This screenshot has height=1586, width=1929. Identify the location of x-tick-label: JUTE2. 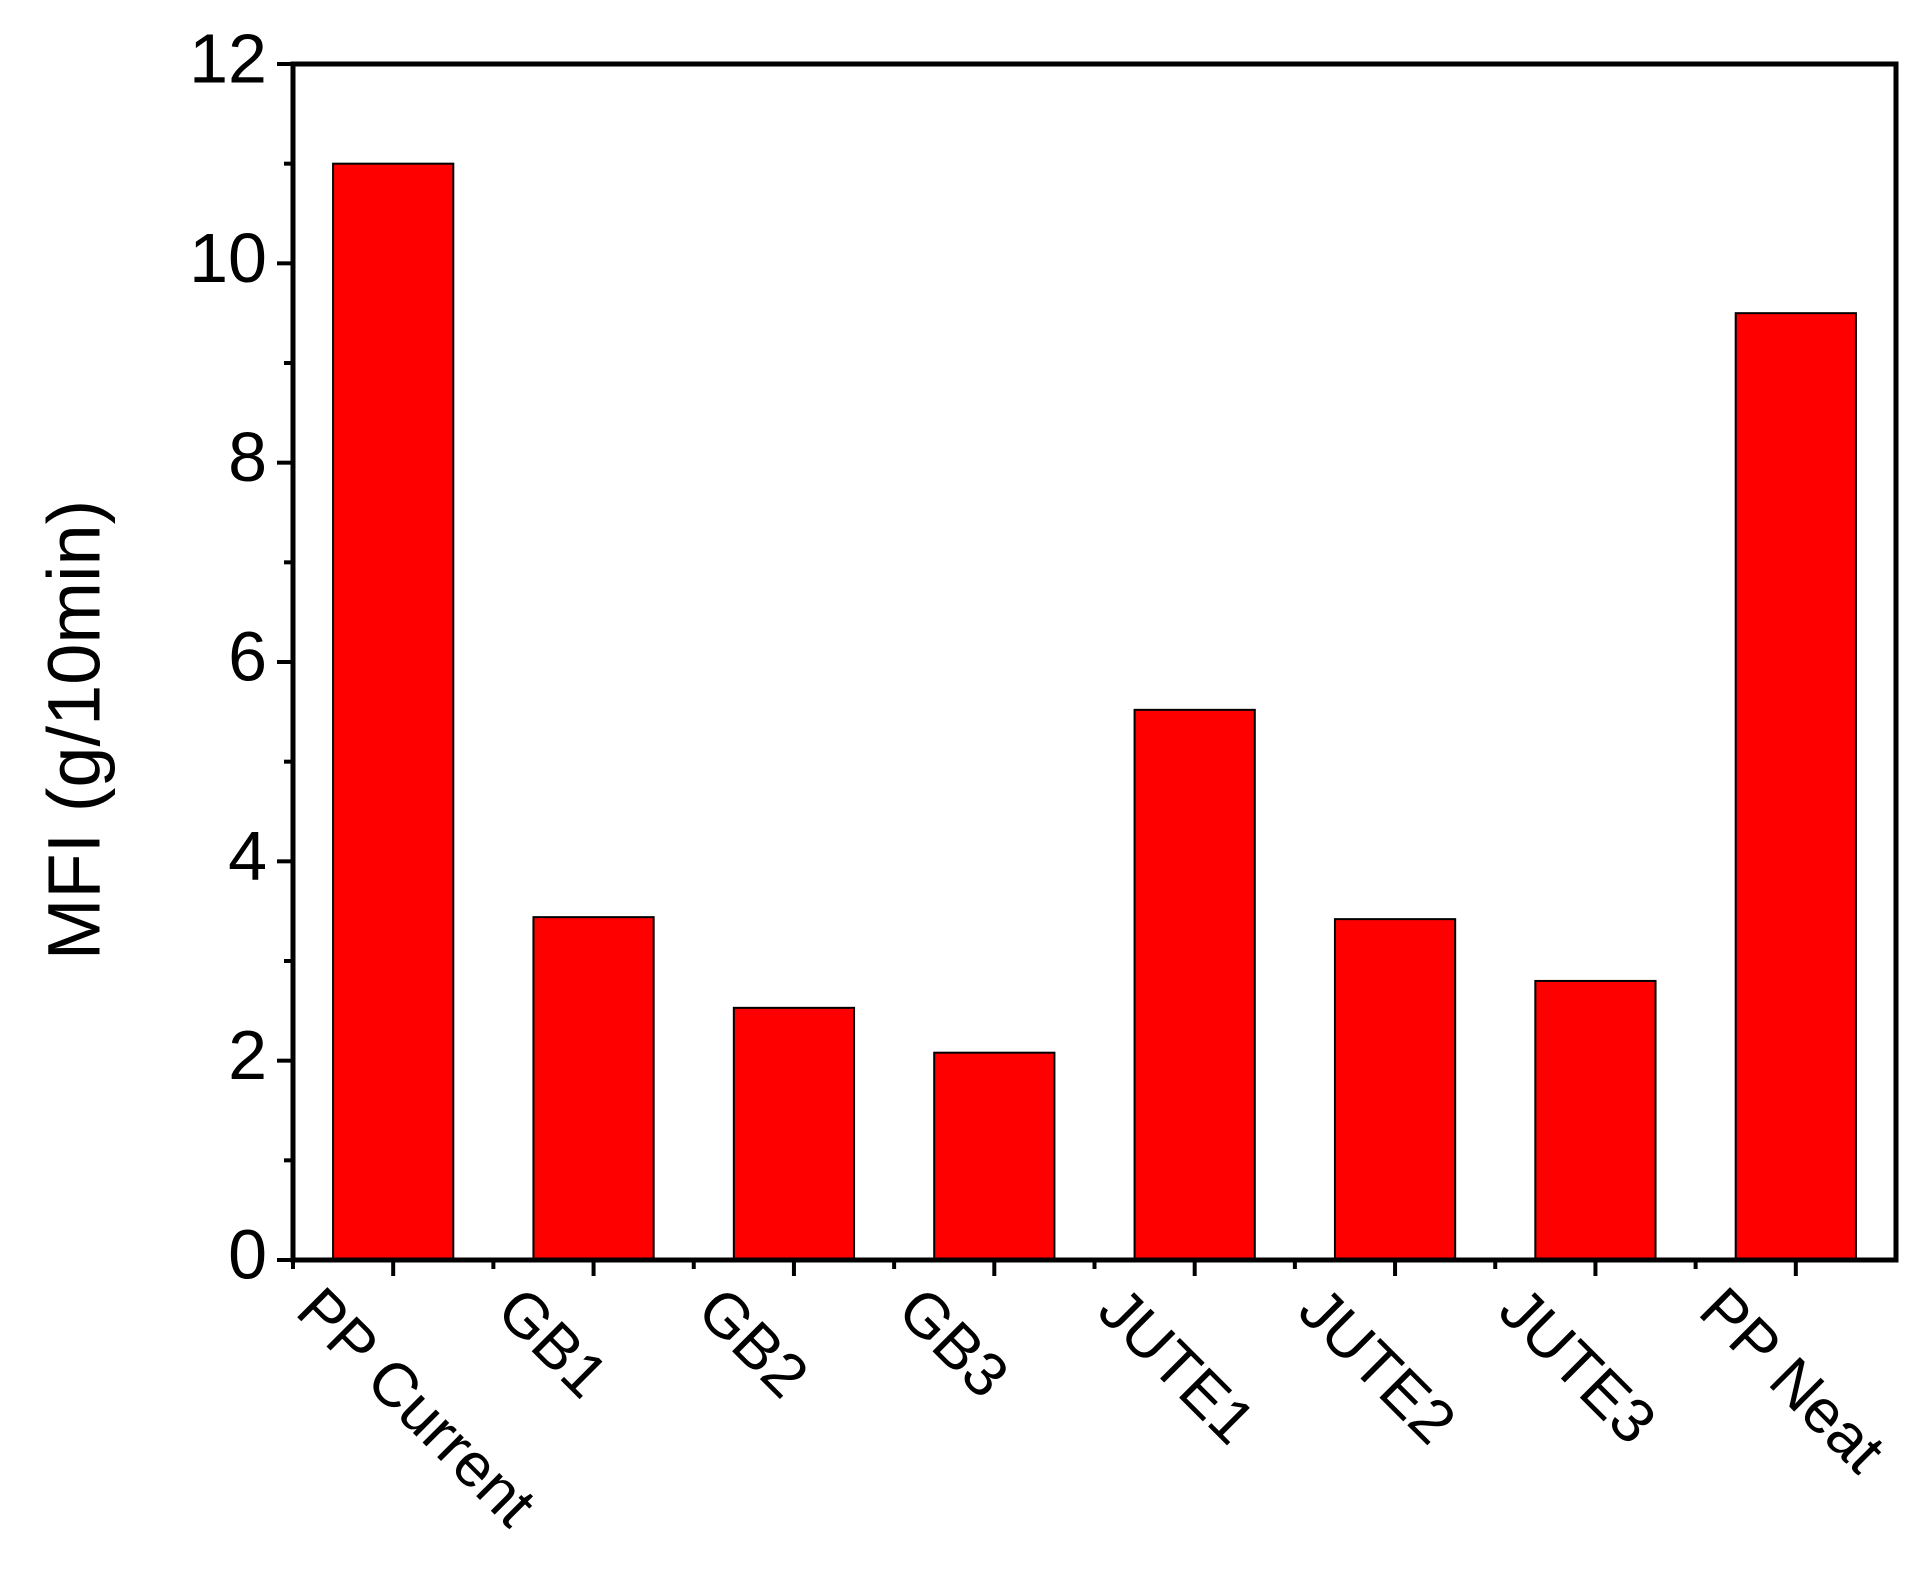
(1377, 1366).